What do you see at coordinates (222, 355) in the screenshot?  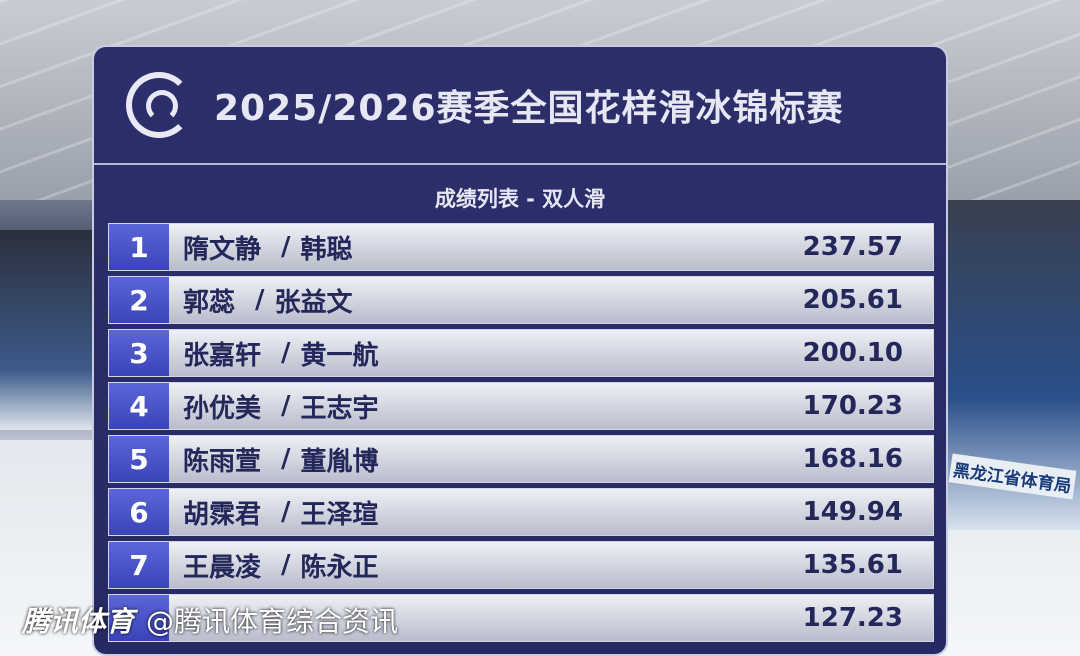 I see `skater-1: 张嘉轩` at bounding box center [222, 355].